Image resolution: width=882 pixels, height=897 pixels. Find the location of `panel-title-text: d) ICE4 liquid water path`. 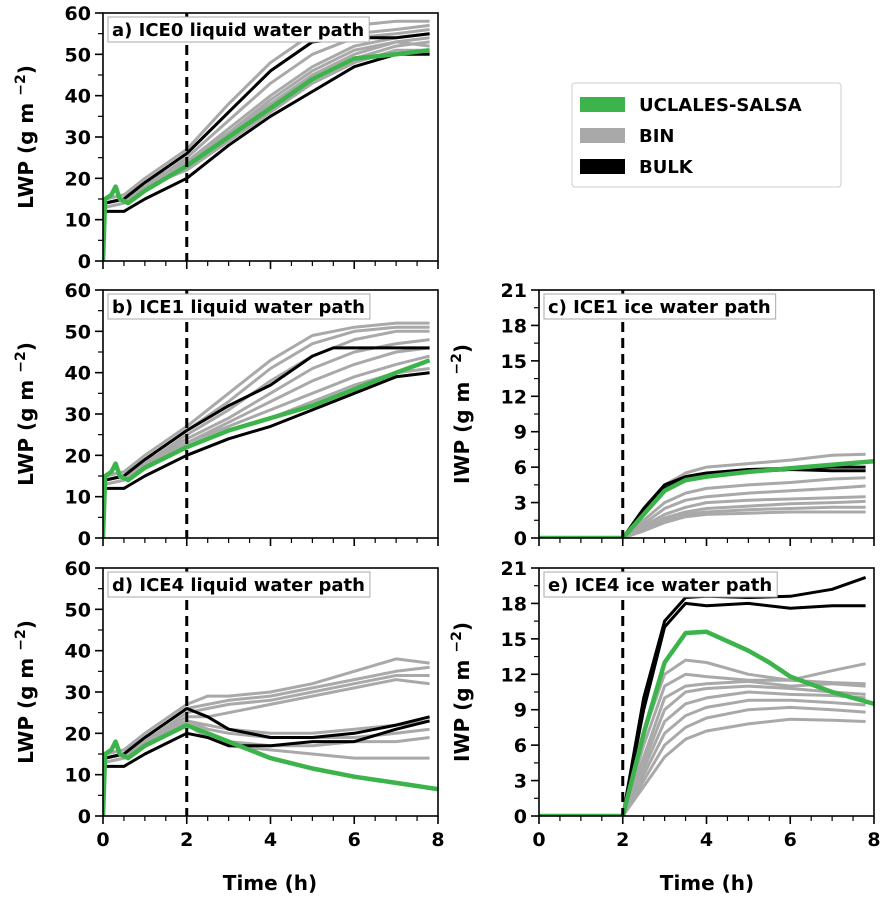

panel-title-text: d) ICE4 liquid water path is located at coordinates (238, 585).